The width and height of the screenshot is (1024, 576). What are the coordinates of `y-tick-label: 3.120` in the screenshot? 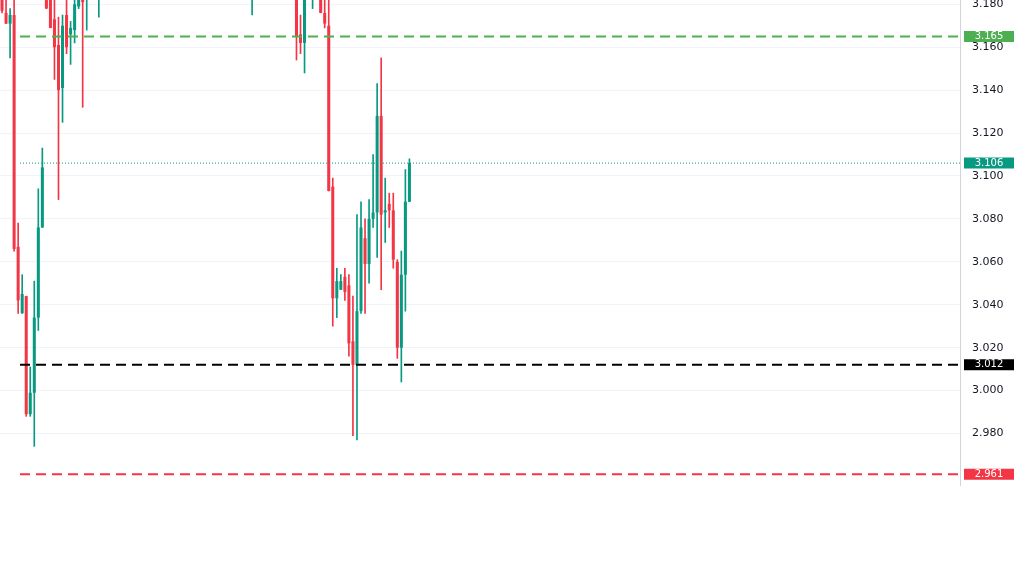 It's located at (988, 132).